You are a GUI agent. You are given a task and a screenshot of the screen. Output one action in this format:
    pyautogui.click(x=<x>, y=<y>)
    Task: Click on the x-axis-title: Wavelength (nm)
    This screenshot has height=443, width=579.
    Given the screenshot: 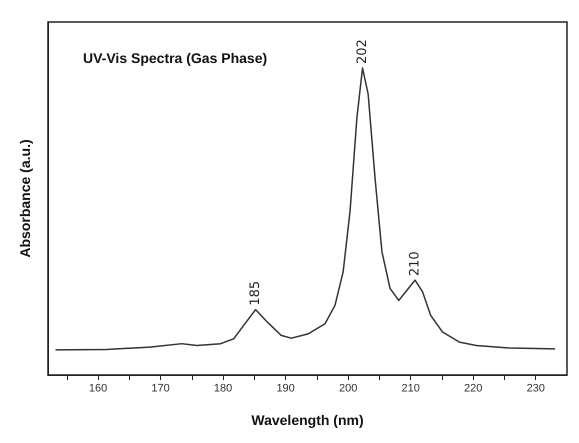 What is the action you would take?
    pyautogui.click(x=307, y=420)
    